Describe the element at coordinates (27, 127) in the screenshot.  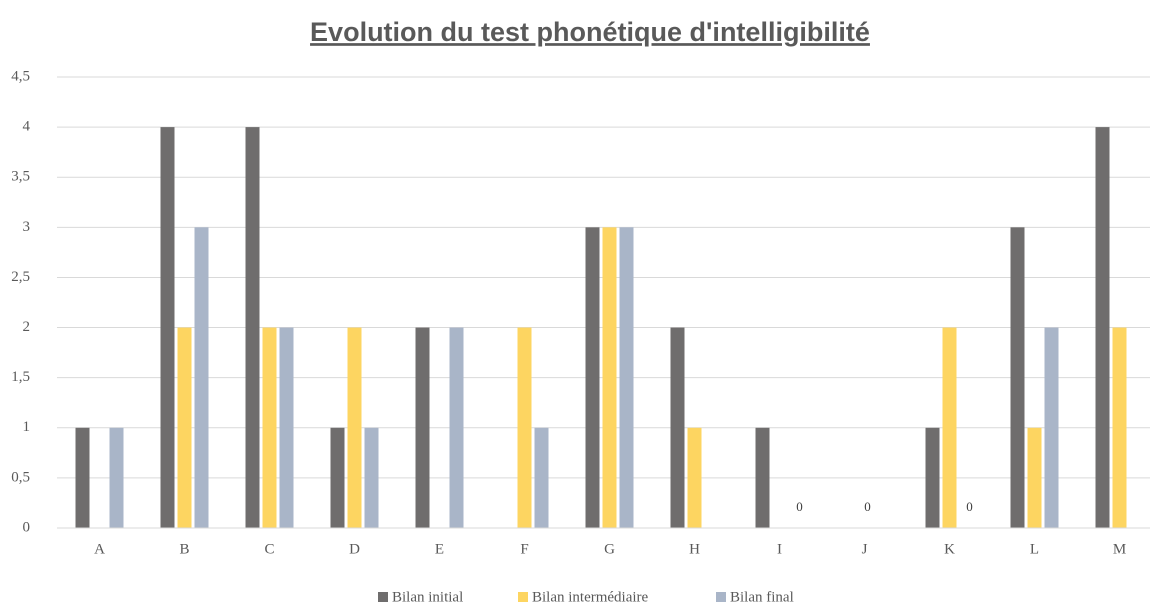
I see `y-tick-label: 4` at that location.